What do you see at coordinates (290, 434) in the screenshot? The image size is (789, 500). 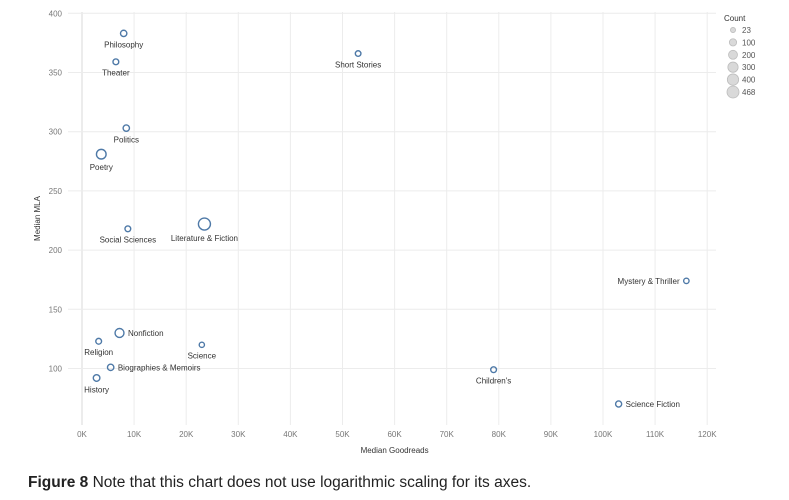 I see `x-tick-label: 40K` at bounding box center [290, 434].